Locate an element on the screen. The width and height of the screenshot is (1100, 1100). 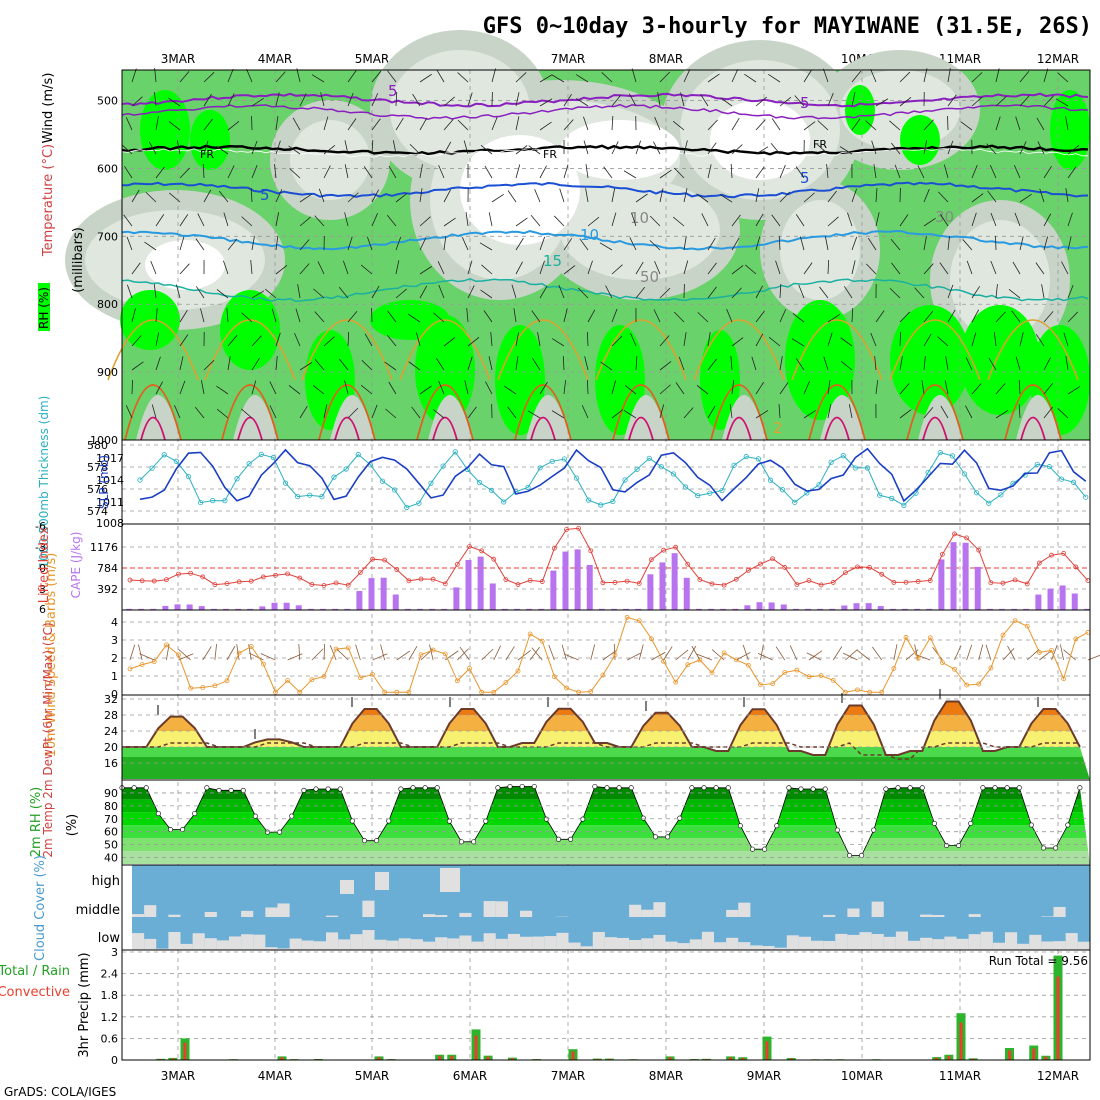
dewpoint-line is located at coordinates (601, 751).